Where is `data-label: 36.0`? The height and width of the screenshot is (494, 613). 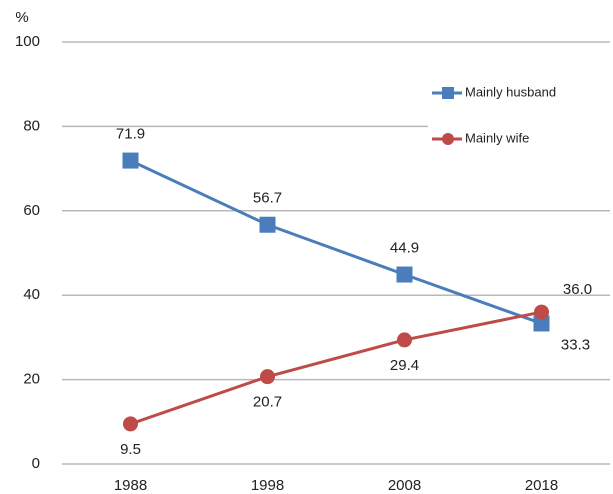
data-label: 36.0 is located at coordinates (577, 289).